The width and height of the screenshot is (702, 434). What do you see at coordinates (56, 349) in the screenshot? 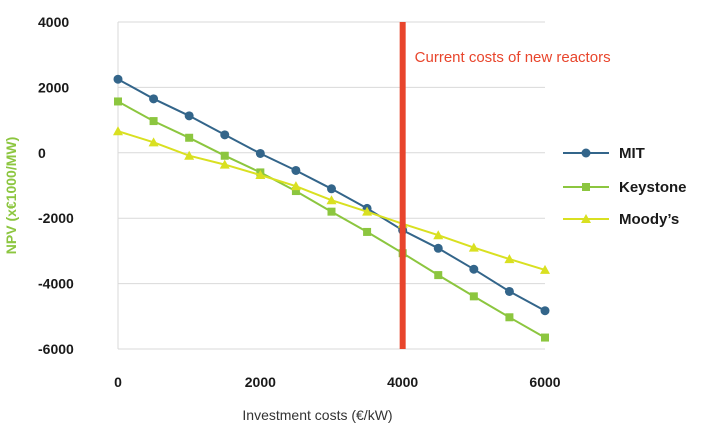
I see `y-tick-label: -6000` at bounding box center [56, 349].